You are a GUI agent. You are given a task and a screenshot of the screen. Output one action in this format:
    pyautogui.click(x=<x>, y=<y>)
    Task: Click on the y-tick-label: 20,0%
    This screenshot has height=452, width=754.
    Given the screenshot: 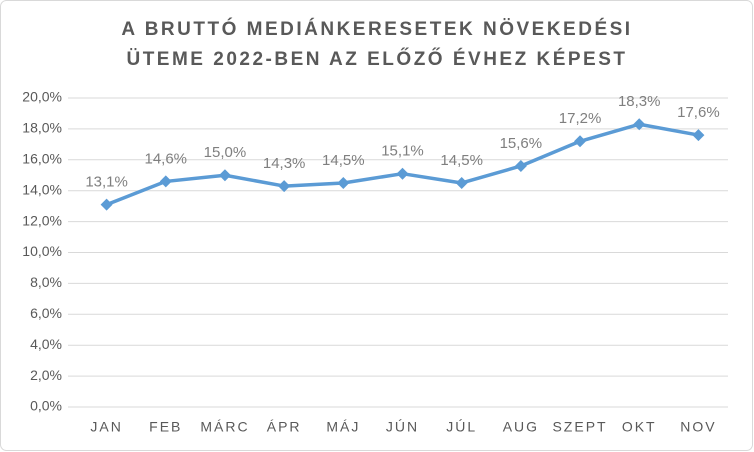 What is the action you would take?
    pyautogui.click(x=42, y=97)
    